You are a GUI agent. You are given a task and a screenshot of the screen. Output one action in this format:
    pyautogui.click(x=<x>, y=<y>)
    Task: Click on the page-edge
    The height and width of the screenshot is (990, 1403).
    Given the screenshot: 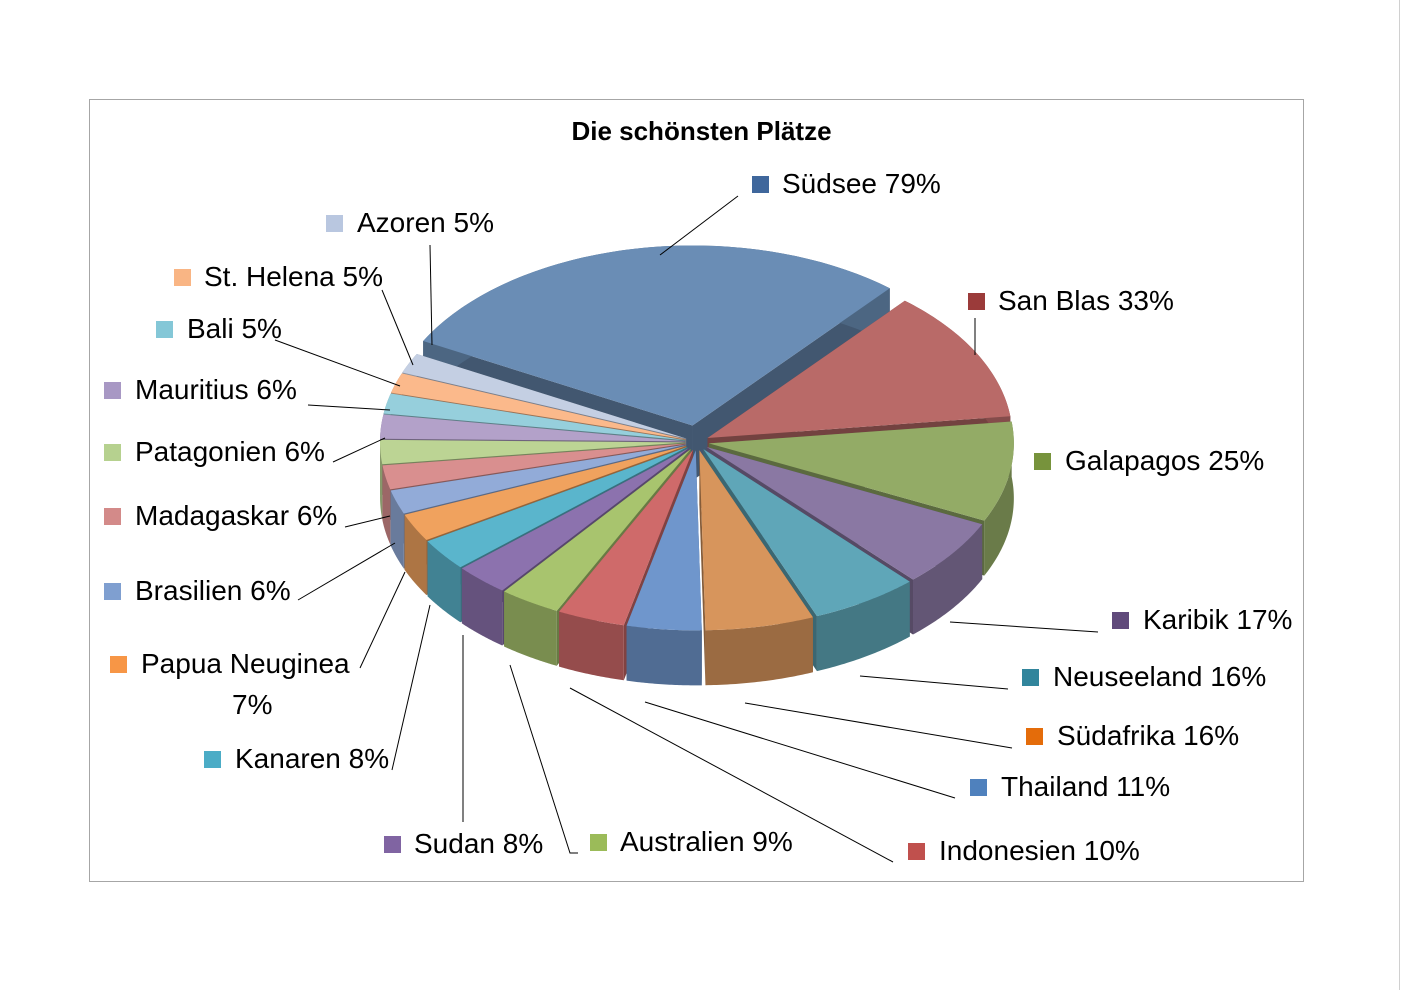 What is the action you would take?
    pyautogui.click(x=1399, y=495)
    